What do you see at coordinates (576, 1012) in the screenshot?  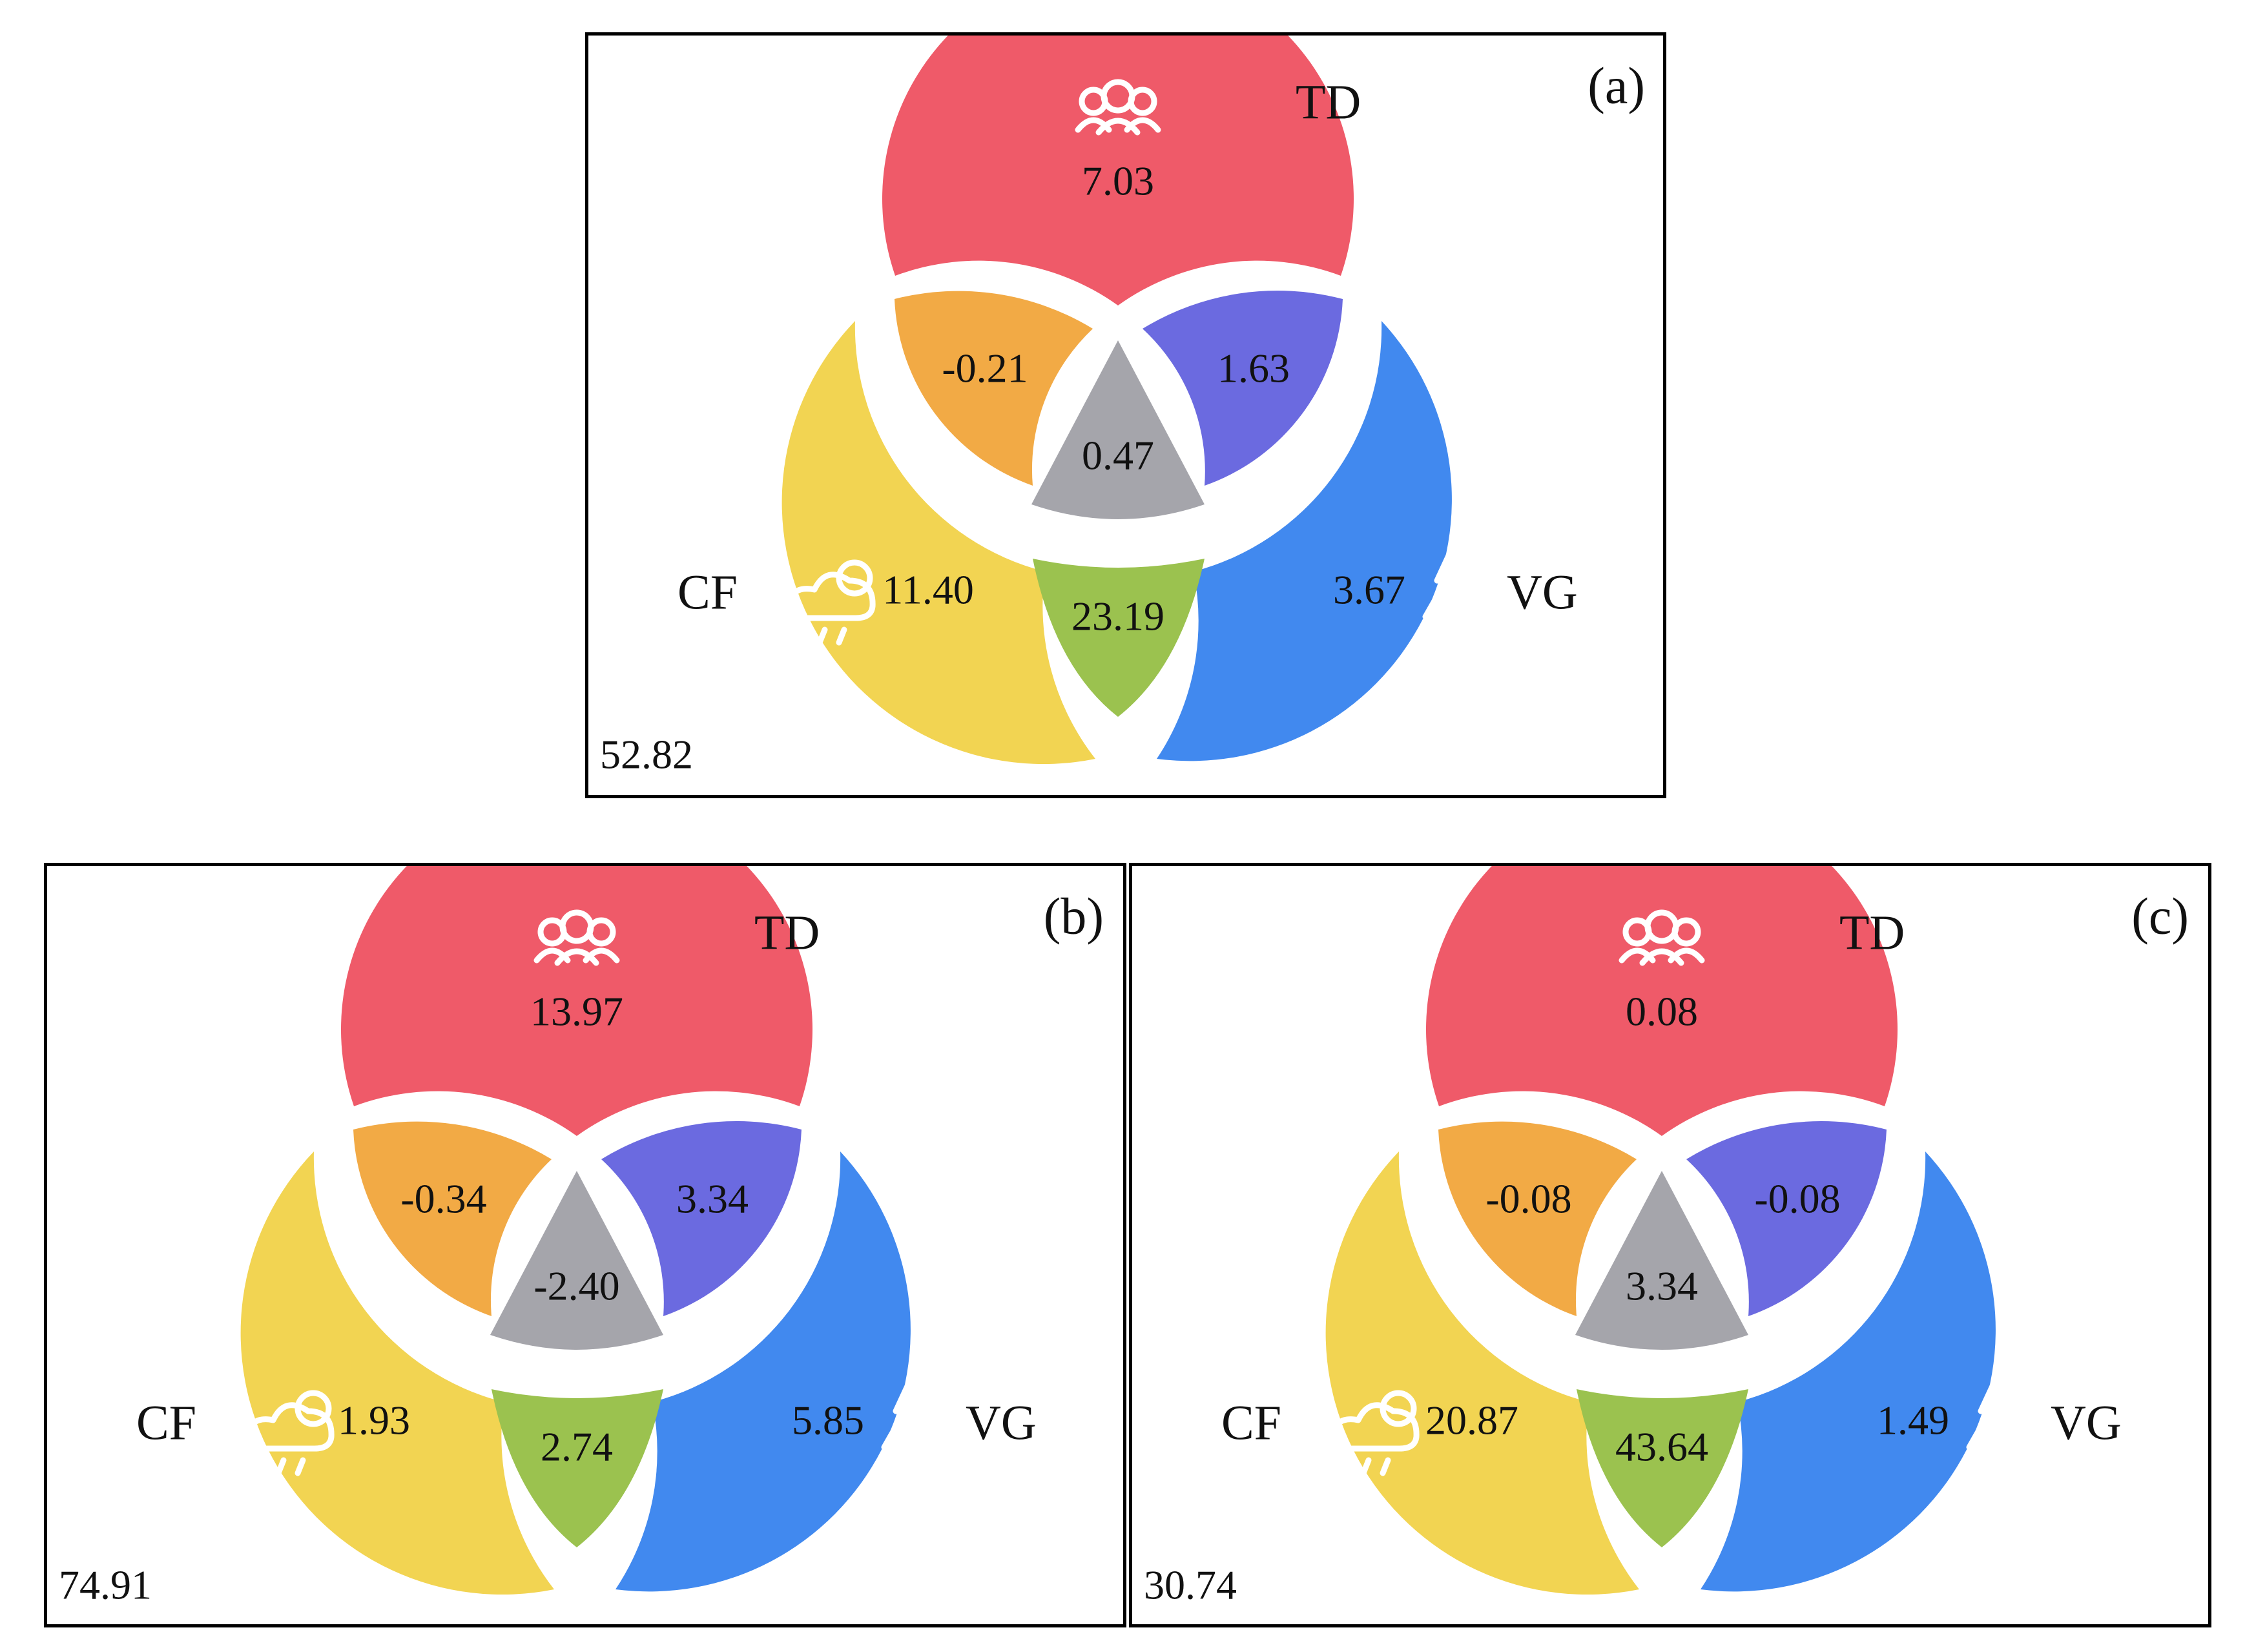 I see `value-td-only: 13.97` at bounding box center [576, 1012].